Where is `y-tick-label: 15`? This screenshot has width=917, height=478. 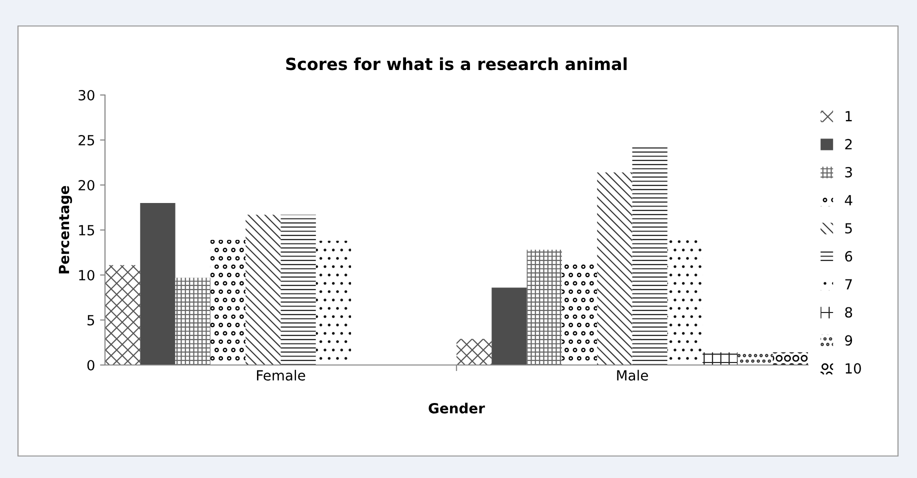 y-tick-label: 15 is located at coordinates (86, 230).